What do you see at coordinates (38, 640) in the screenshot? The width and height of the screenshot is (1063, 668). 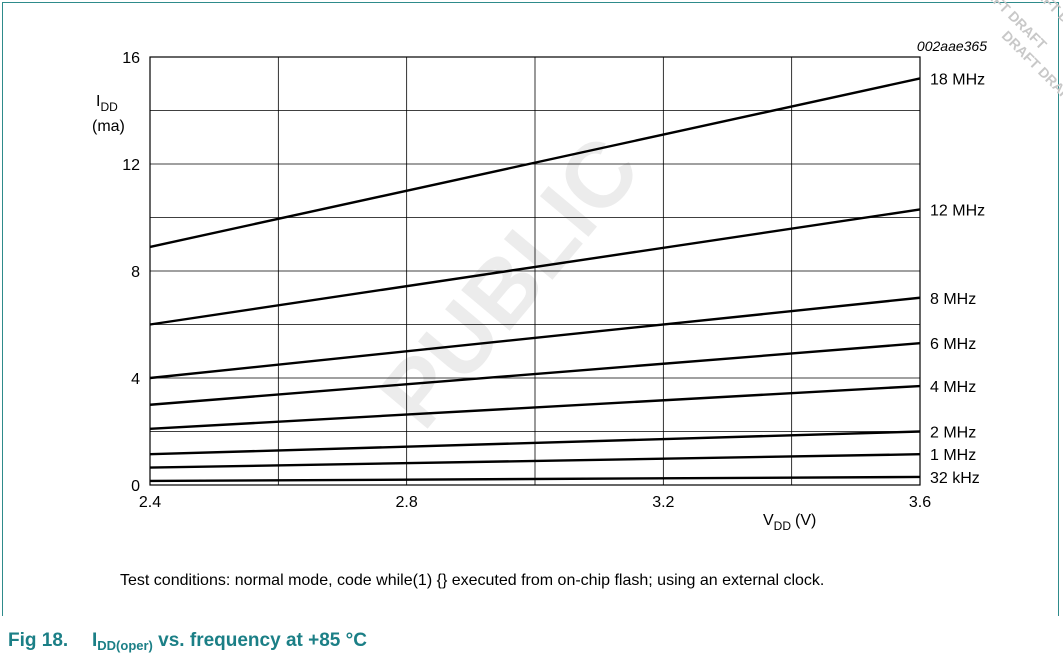 I see `figure-number: Fig 18.` at bounding box center [38, 640].